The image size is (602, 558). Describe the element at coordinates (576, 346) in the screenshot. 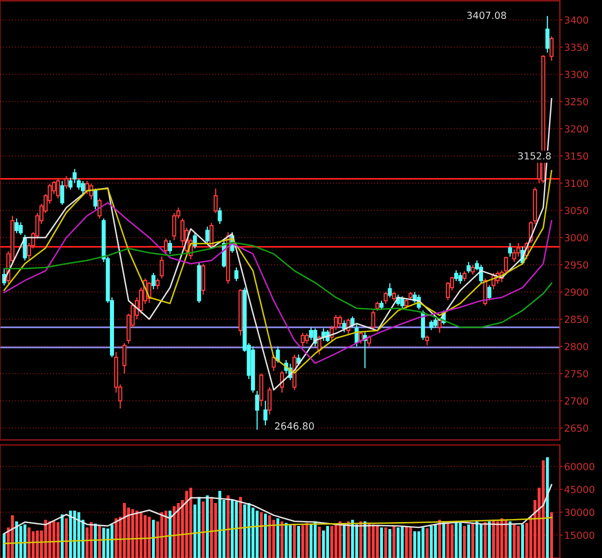

I see `y-tick-label: 2800` at that location.